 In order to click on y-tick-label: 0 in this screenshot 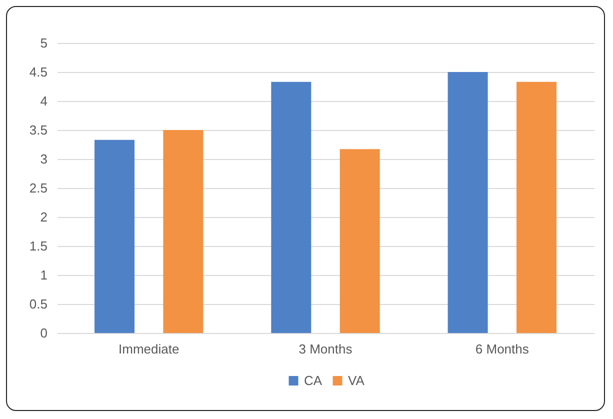, I will do `click(44, 333)`.